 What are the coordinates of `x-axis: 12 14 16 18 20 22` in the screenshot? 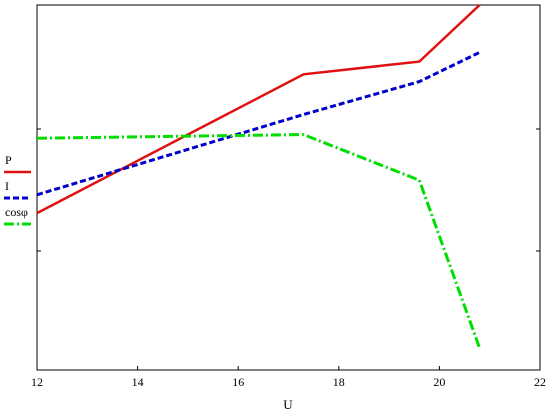 It's located at (288, 377).